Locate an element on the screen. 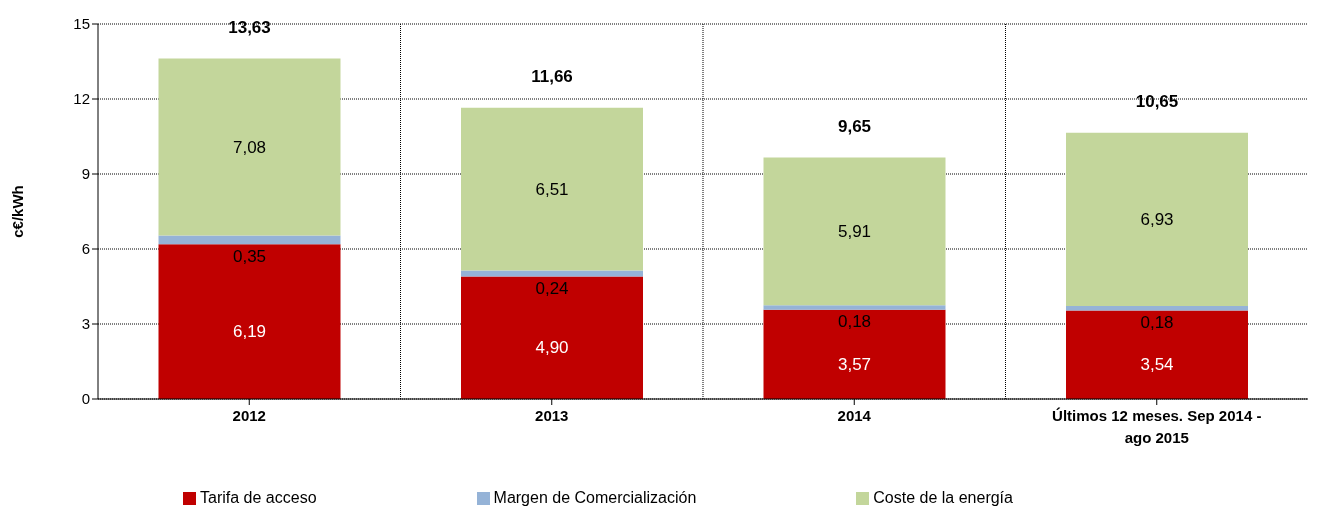  total-label: 9,65 is located at coordinates (854, 126).